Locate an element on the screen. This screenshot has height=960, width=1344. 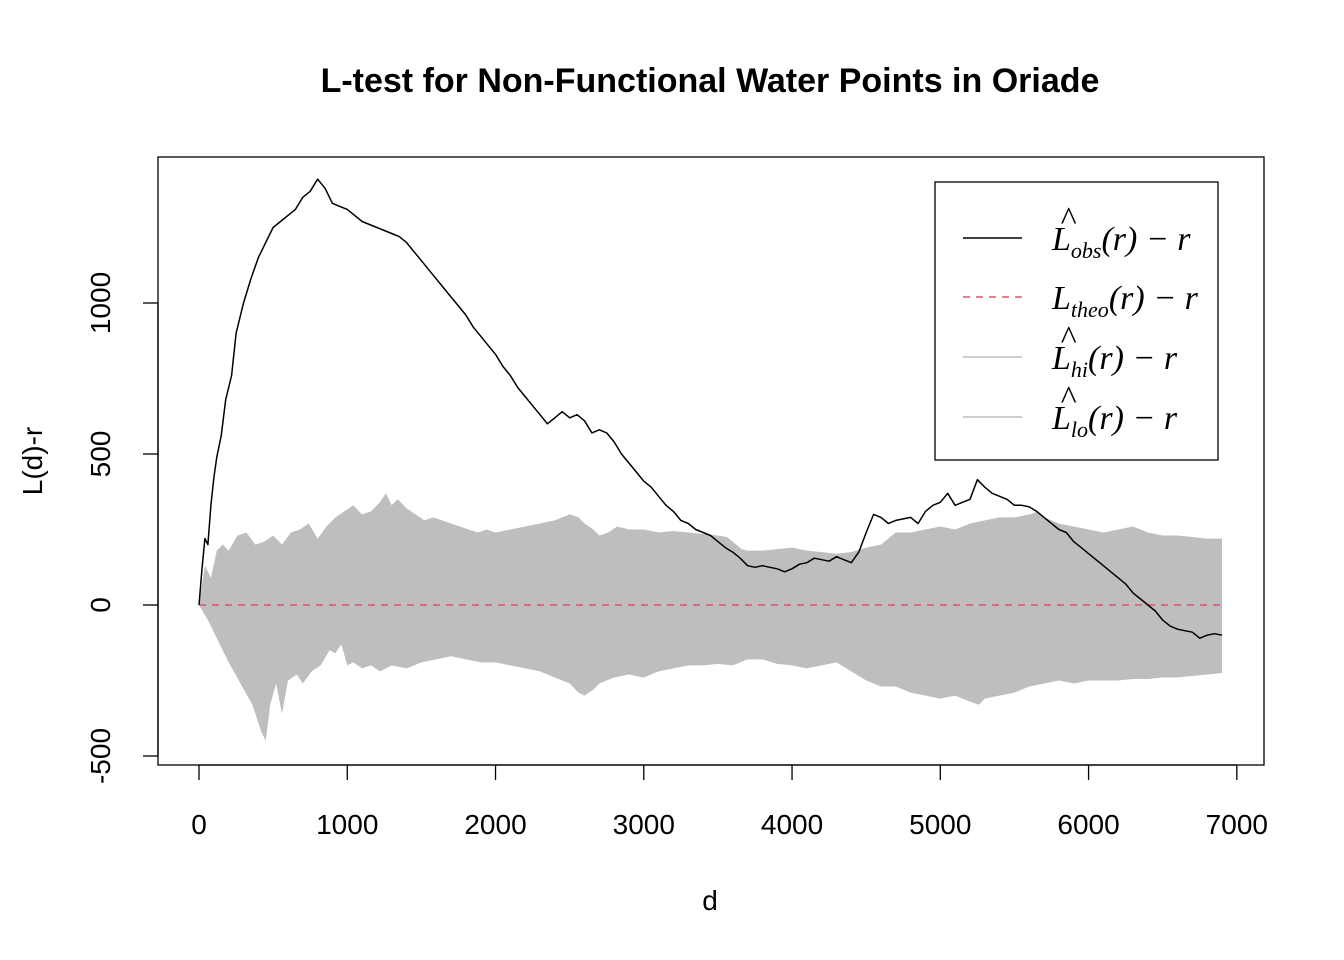
x-tick-label: 2000 is located at coordinates (495, 824).